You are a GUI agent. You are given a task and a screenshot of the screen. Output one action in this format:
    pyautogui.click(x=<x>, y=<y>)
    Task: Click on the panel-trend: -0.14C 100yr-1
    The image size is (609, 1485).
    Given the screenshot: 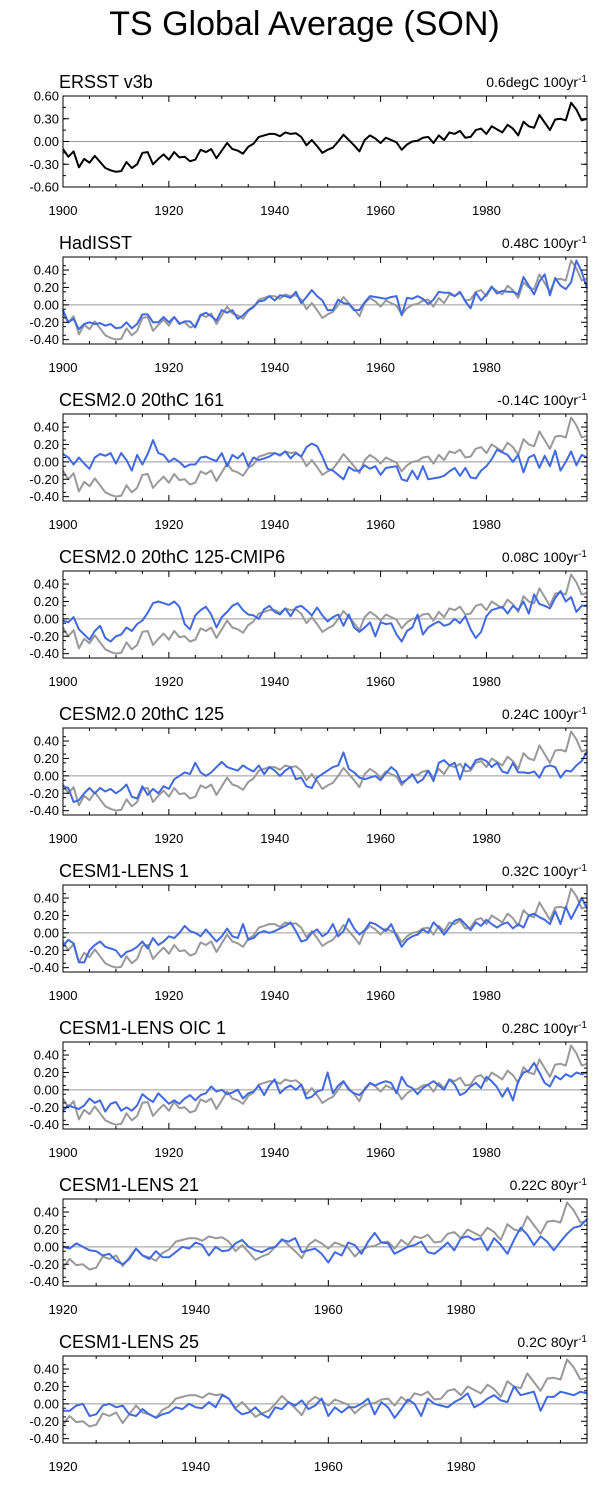 What is the action you would take?
    pyautogui.click(x=542, y=400)
    